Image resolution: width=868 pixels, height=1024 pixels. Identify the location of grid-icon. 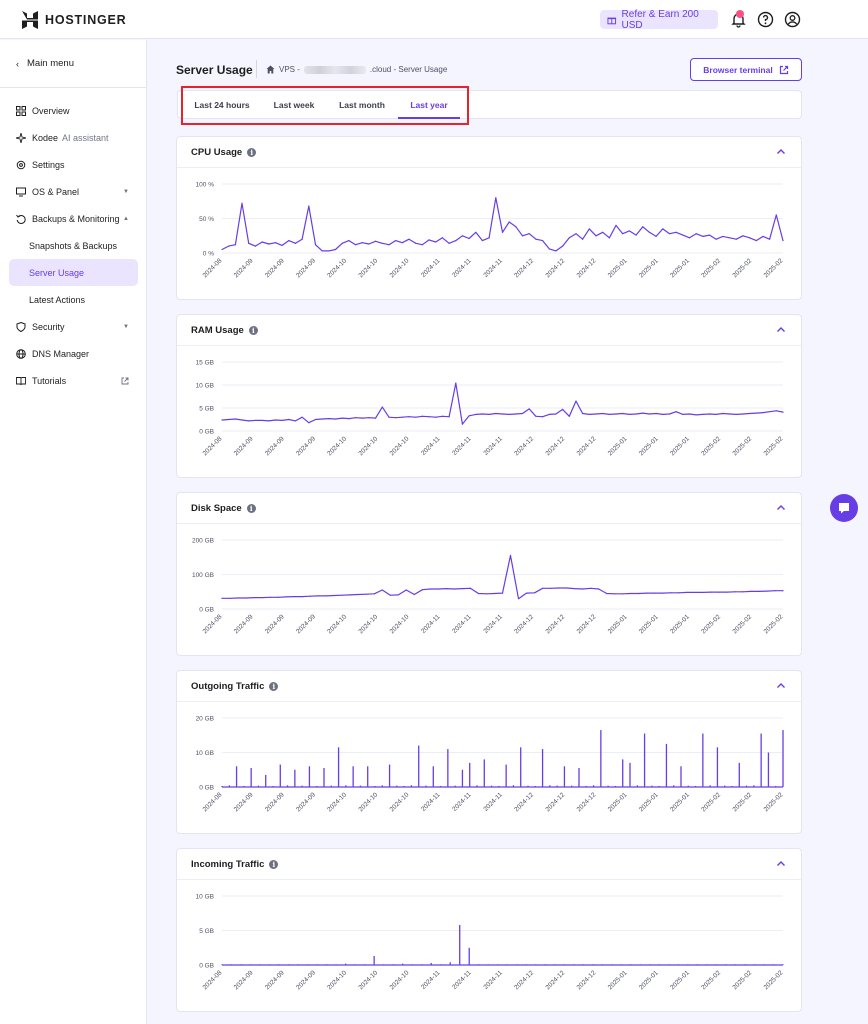
(21, 110).